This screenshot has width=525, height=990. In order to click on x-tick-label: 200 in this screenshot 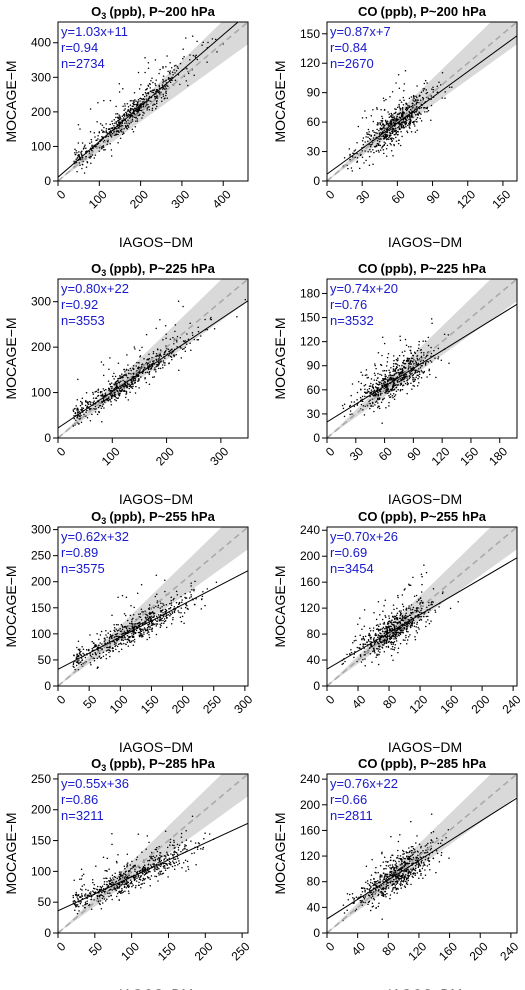, I will do `click(204, 951)`.